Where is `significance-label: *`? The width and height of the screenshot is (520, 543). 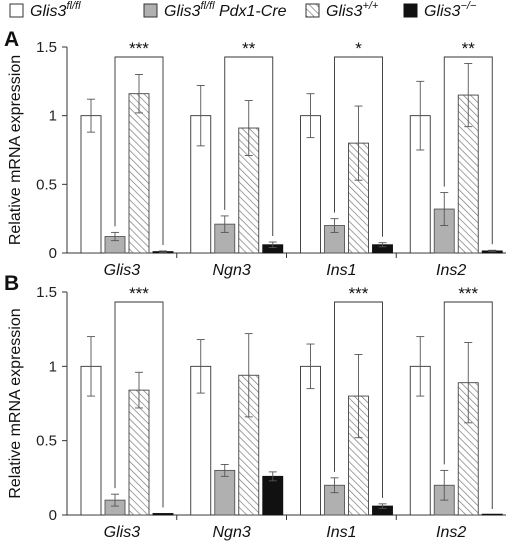 significance-label: * is located at coordinates (358, 48).